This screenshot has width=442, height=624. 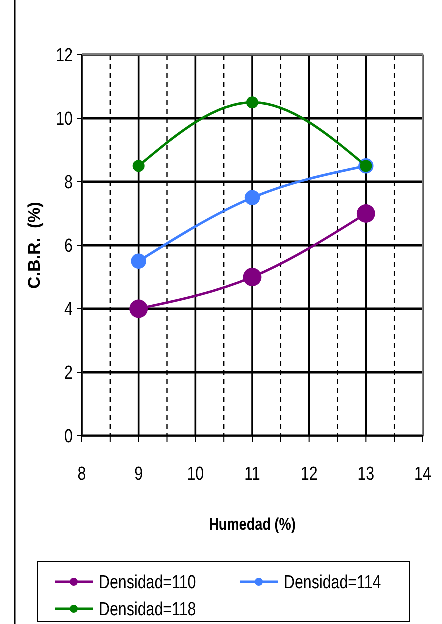 What do you see at coordinates (309, 473) in the screenshot?
I see `x-tick-label: 12` at bounding box center [309, 473].